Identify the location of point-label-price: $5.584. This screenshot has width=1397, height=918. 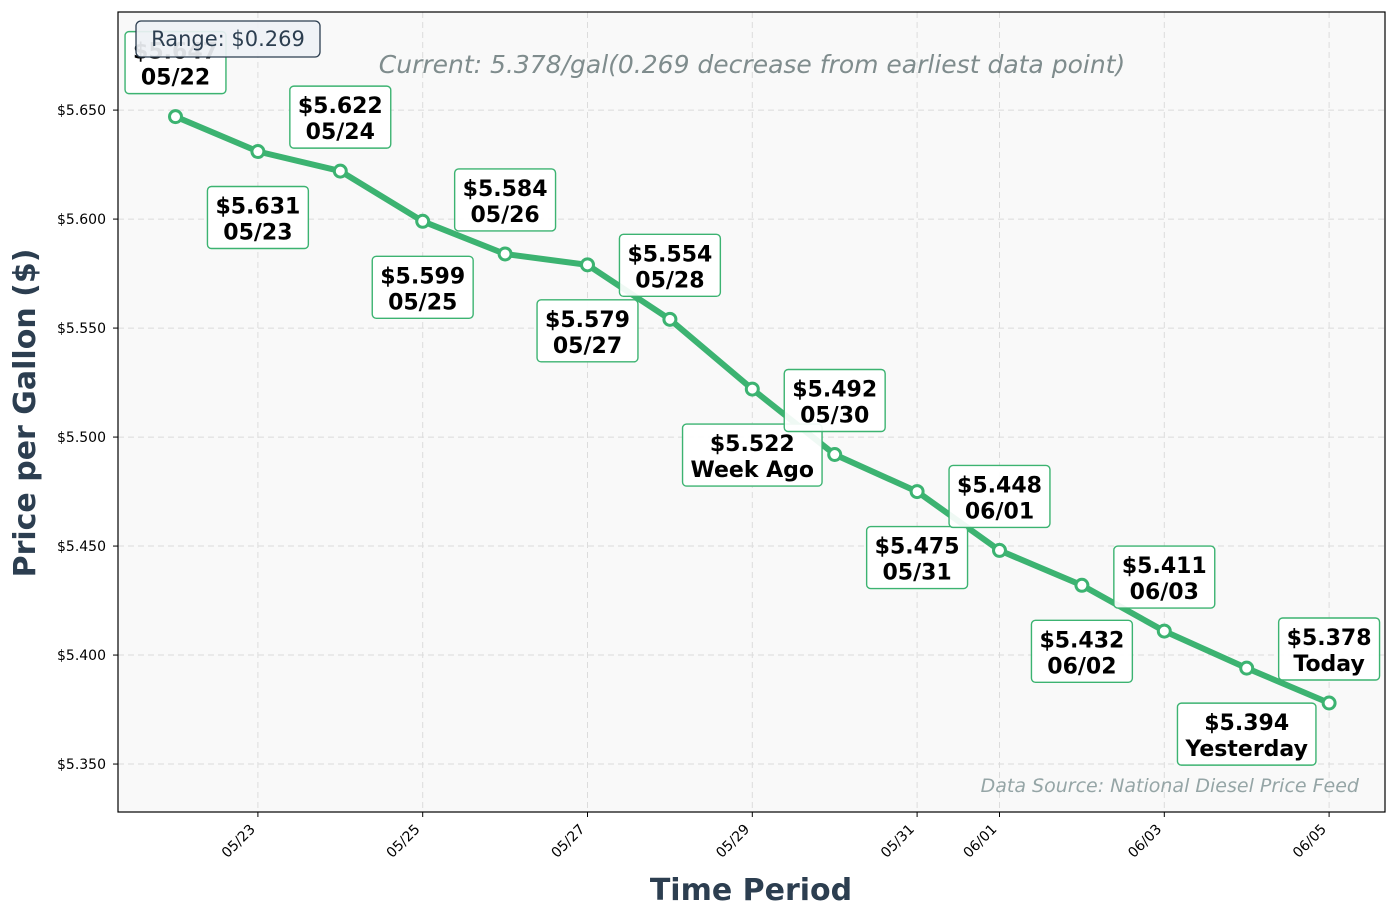
(505, 189).